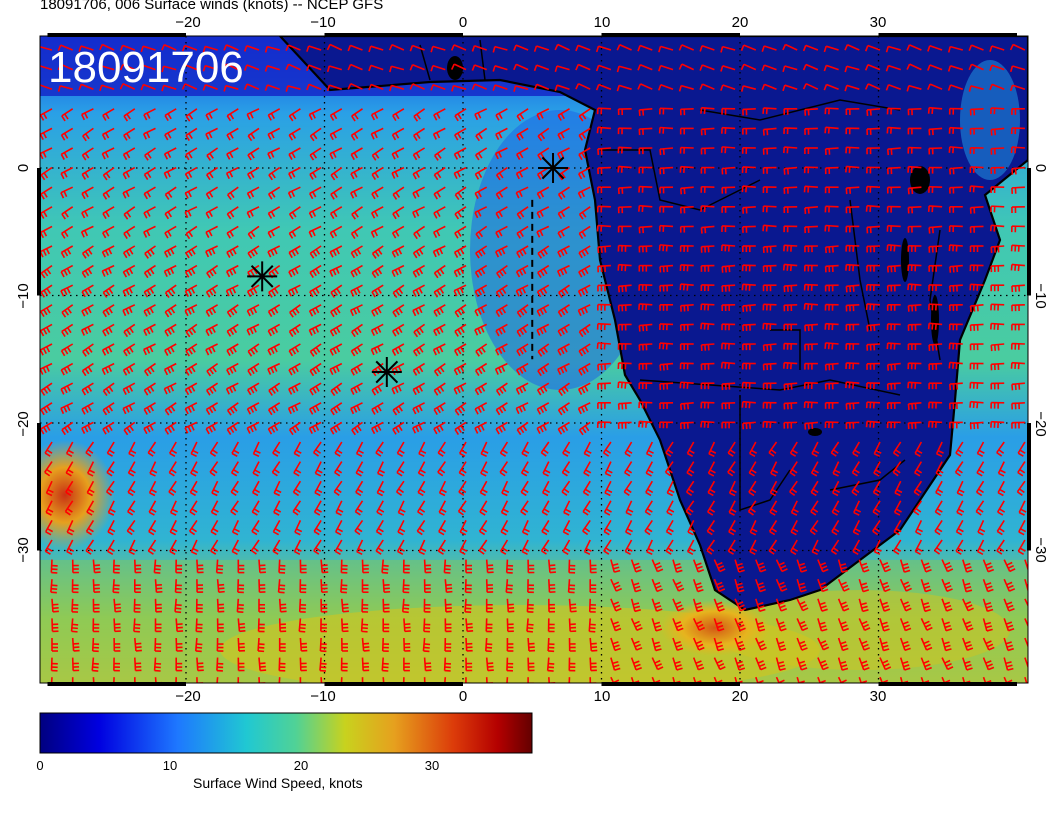 The height and width of the screenshot is (816, 1056). I want to click on colorbar-tick-30: 30, so click(432, 765).